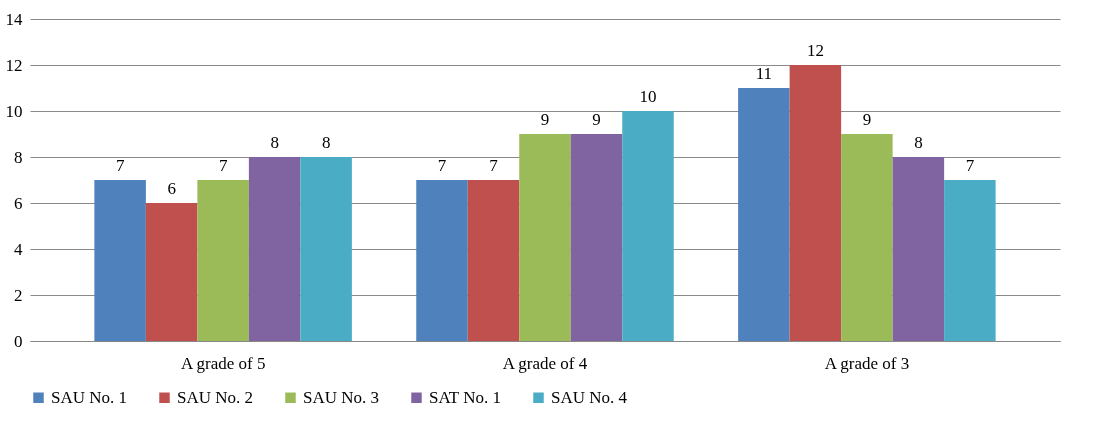 This screenshot has height=436, width=1096. What do you see at coordinates (215, 397) in the screenshot?
I see `legend-label: SAU No. 2` at bounding box center [215, 397].